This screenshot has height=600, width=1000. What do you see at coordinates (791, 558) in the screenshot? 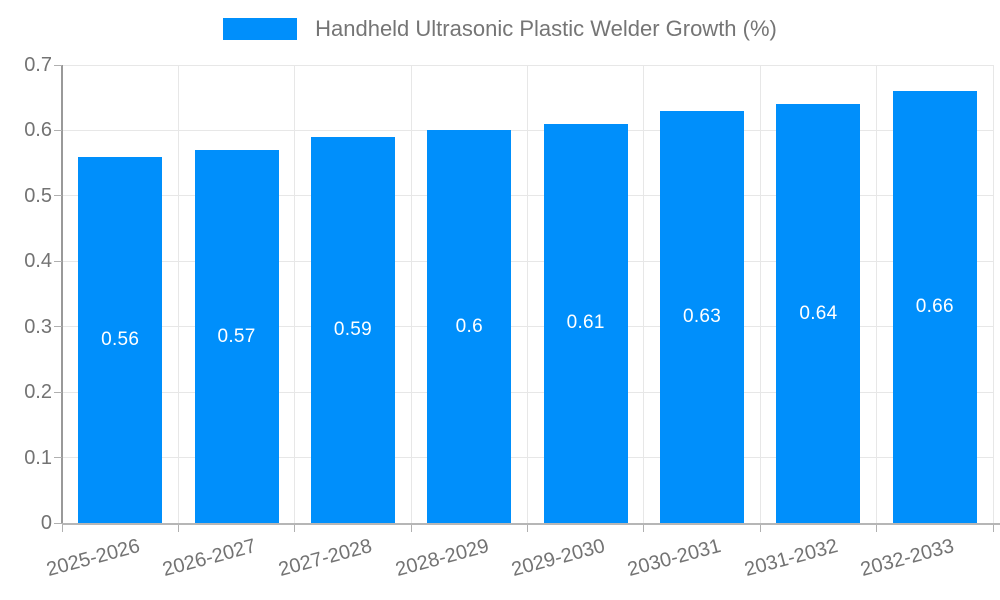
I see `x-tick-label: 2031-2032` at bounding box center [791, 558].